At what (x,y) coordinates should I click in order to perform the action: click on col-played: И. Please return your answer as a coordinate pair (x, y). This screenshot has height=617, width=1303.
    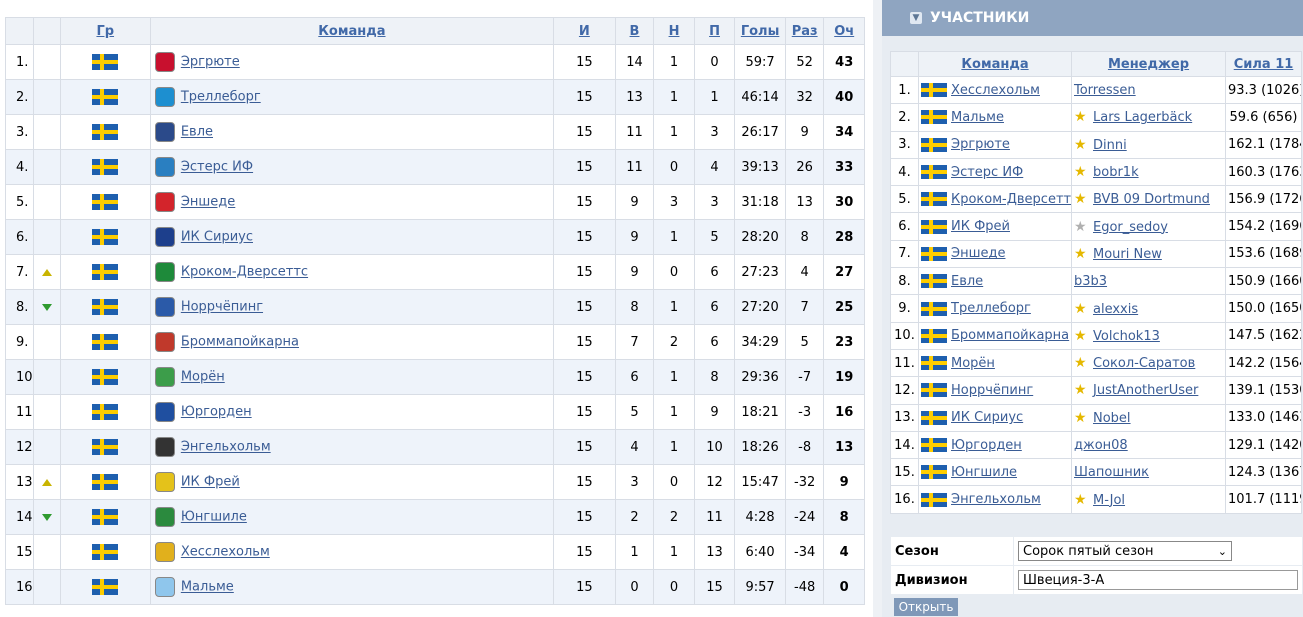
    Looking at the image, I should click on (584, 31).